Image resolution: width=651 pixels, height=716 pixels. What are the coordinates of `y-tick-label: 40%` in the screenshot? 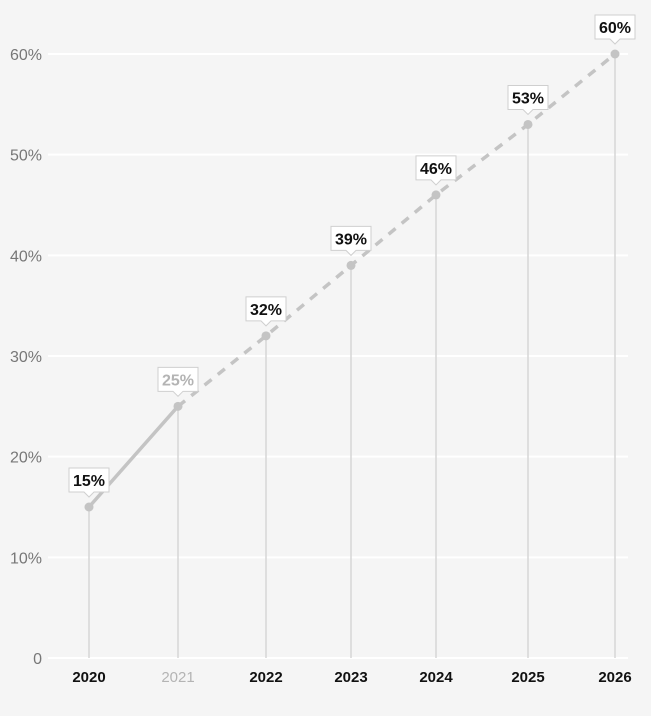 It's located at (26, 256).